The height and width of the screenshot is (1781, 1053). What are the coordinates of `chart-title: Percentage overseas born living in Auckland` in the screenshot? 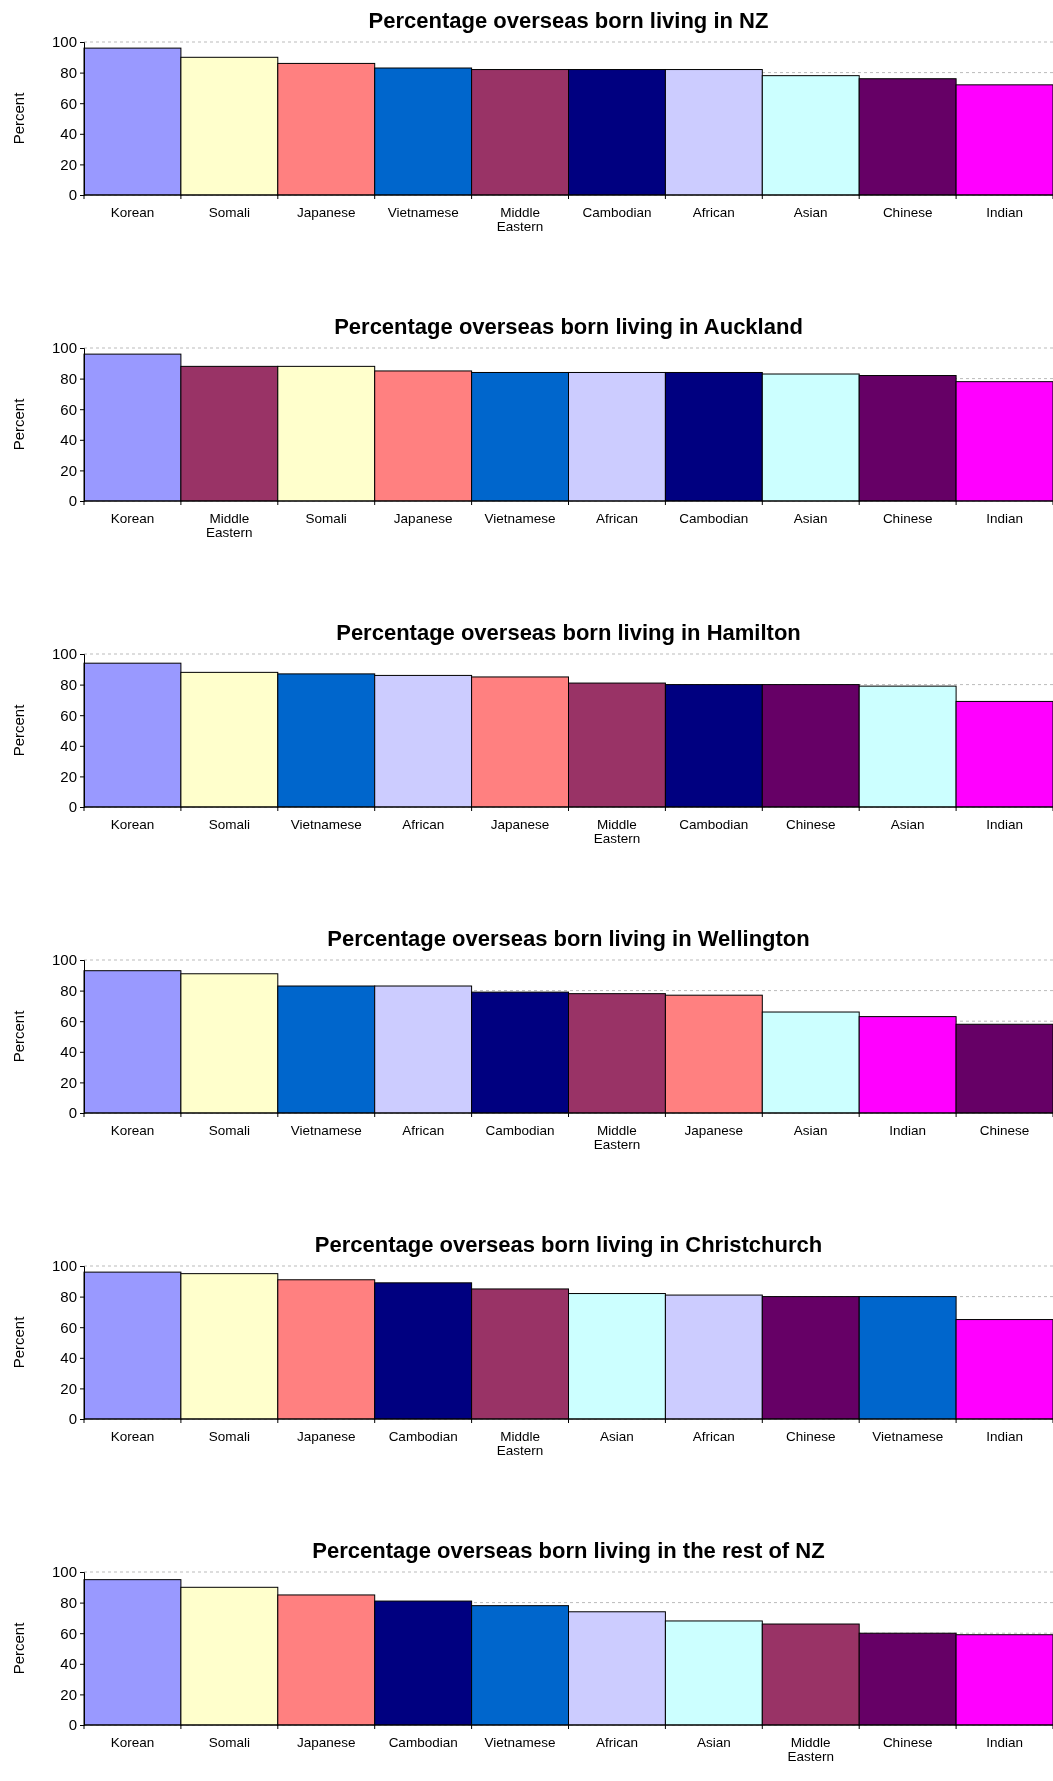 It's located at (568, 326).